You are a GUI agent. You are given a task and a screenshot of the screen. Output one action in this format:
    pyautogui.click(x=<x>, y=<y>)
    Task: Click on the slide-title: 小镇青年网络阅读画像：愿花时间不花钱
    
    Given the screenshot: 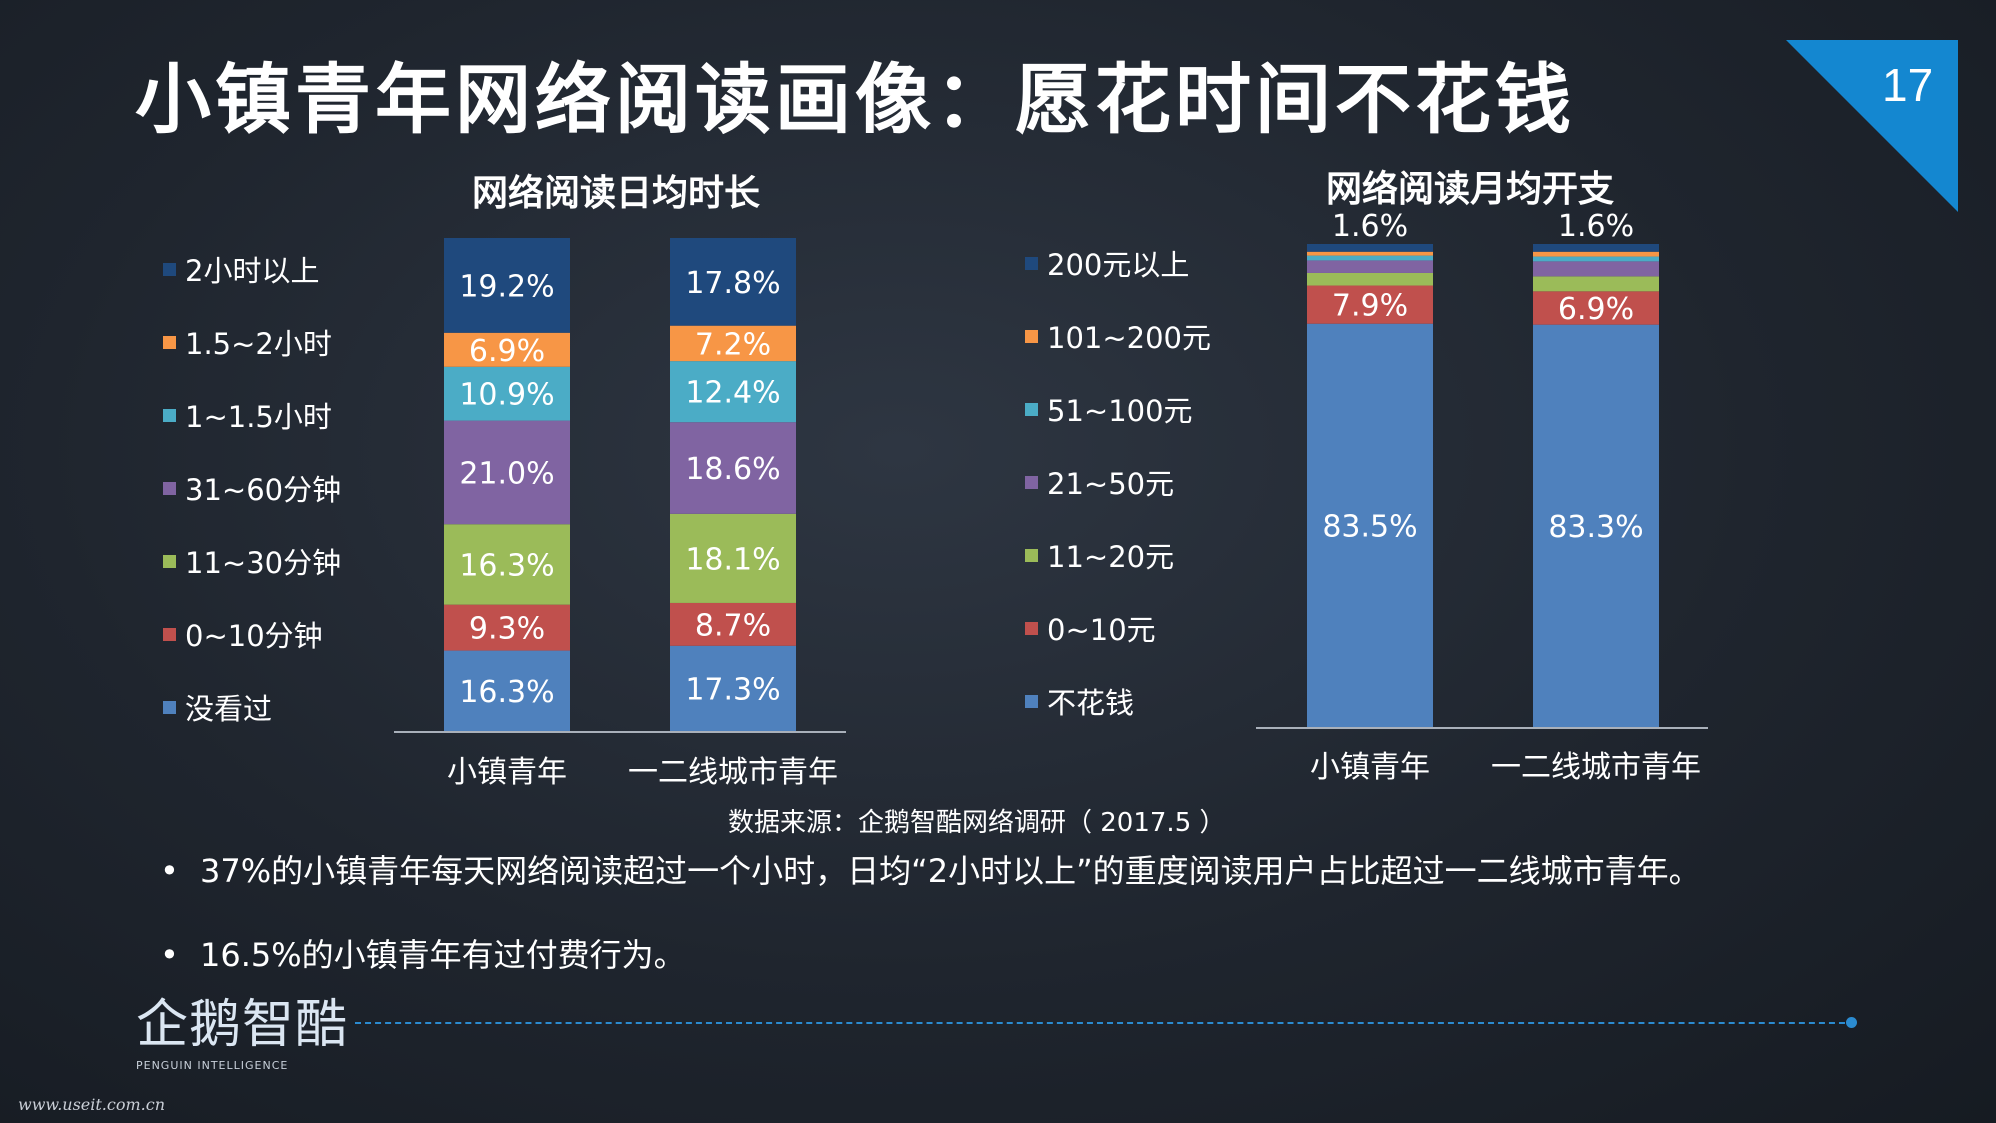 What is the action you would take?
    pyautogui.click(x=855, y=99)
    